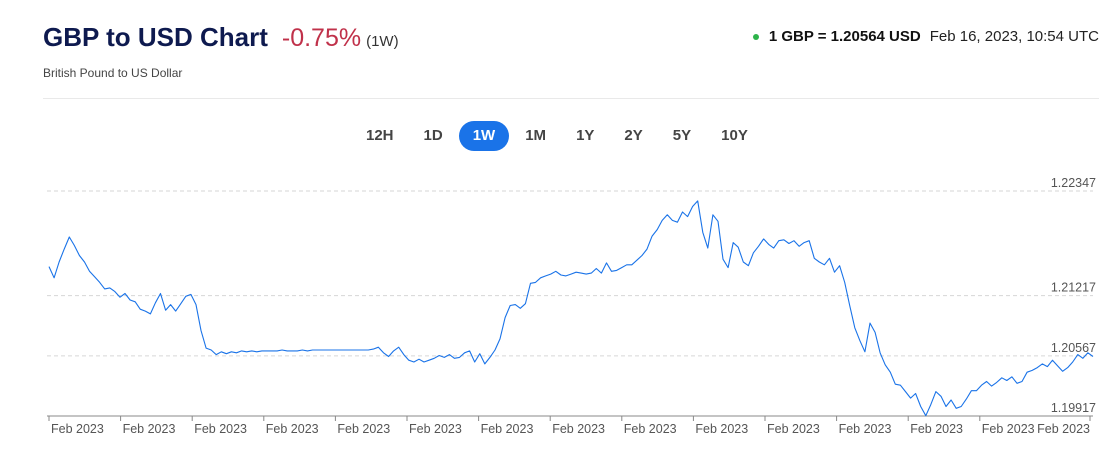 The width and height of the screenshot is (1117, 463). Describe the element at coordinates (433, 135) in the screenshot. I see `range-button-1d: 1D` at that location.